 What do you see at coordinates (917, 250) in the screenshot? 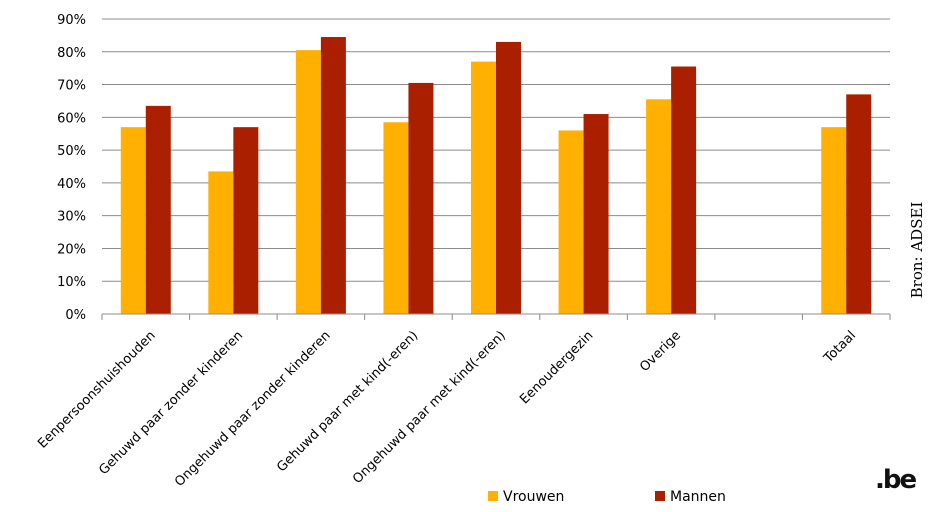
I see `source-note: Bron: ADSEI` at bounding box center [917, 250].